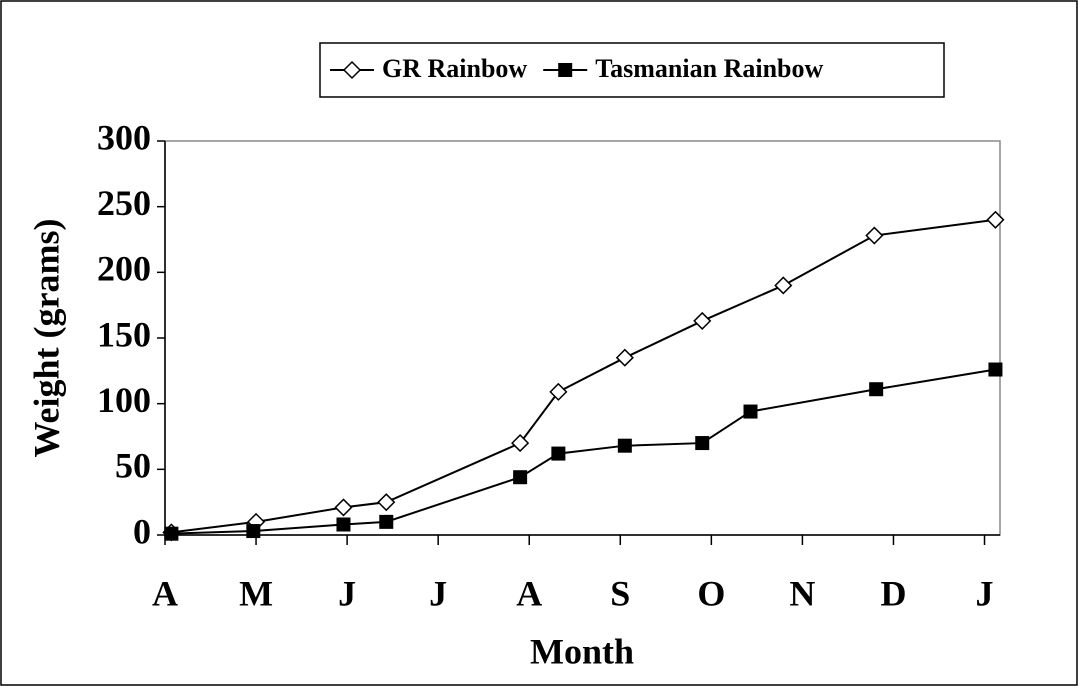  I want to click on legend-label: Tasmanian Rainbow, so click(709, 68).